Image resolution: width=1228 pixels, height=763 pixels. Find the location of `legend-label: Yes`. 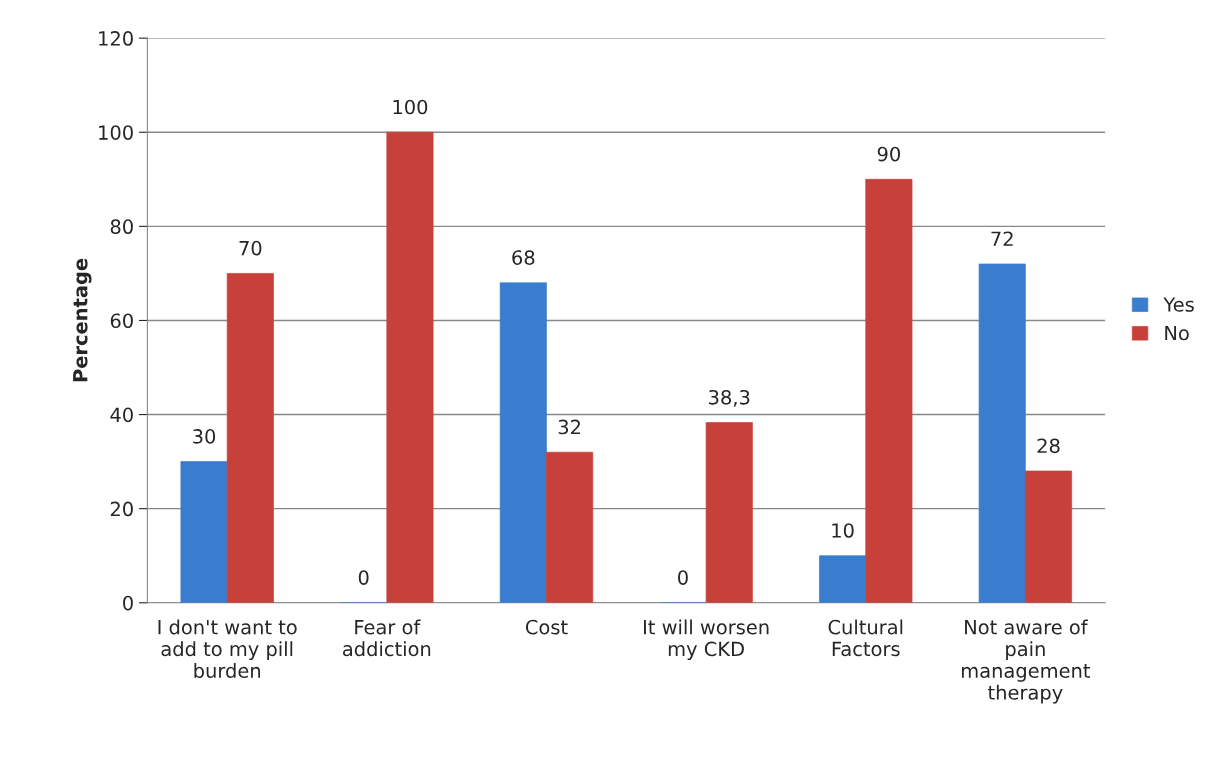

legend-label: Yes is located at coordinates (1178, 304).